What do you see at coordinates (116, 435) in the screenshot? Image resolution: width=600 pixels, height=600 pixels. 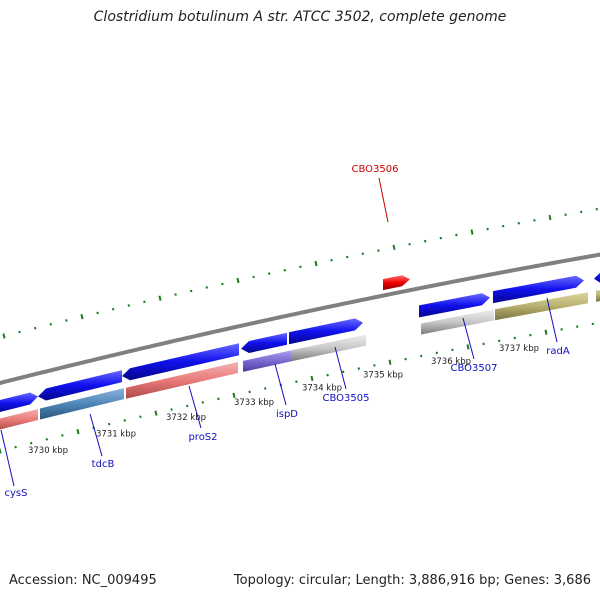 I see `scale-label-kbp: 3731 kbp` at bounding box center [116, 435].